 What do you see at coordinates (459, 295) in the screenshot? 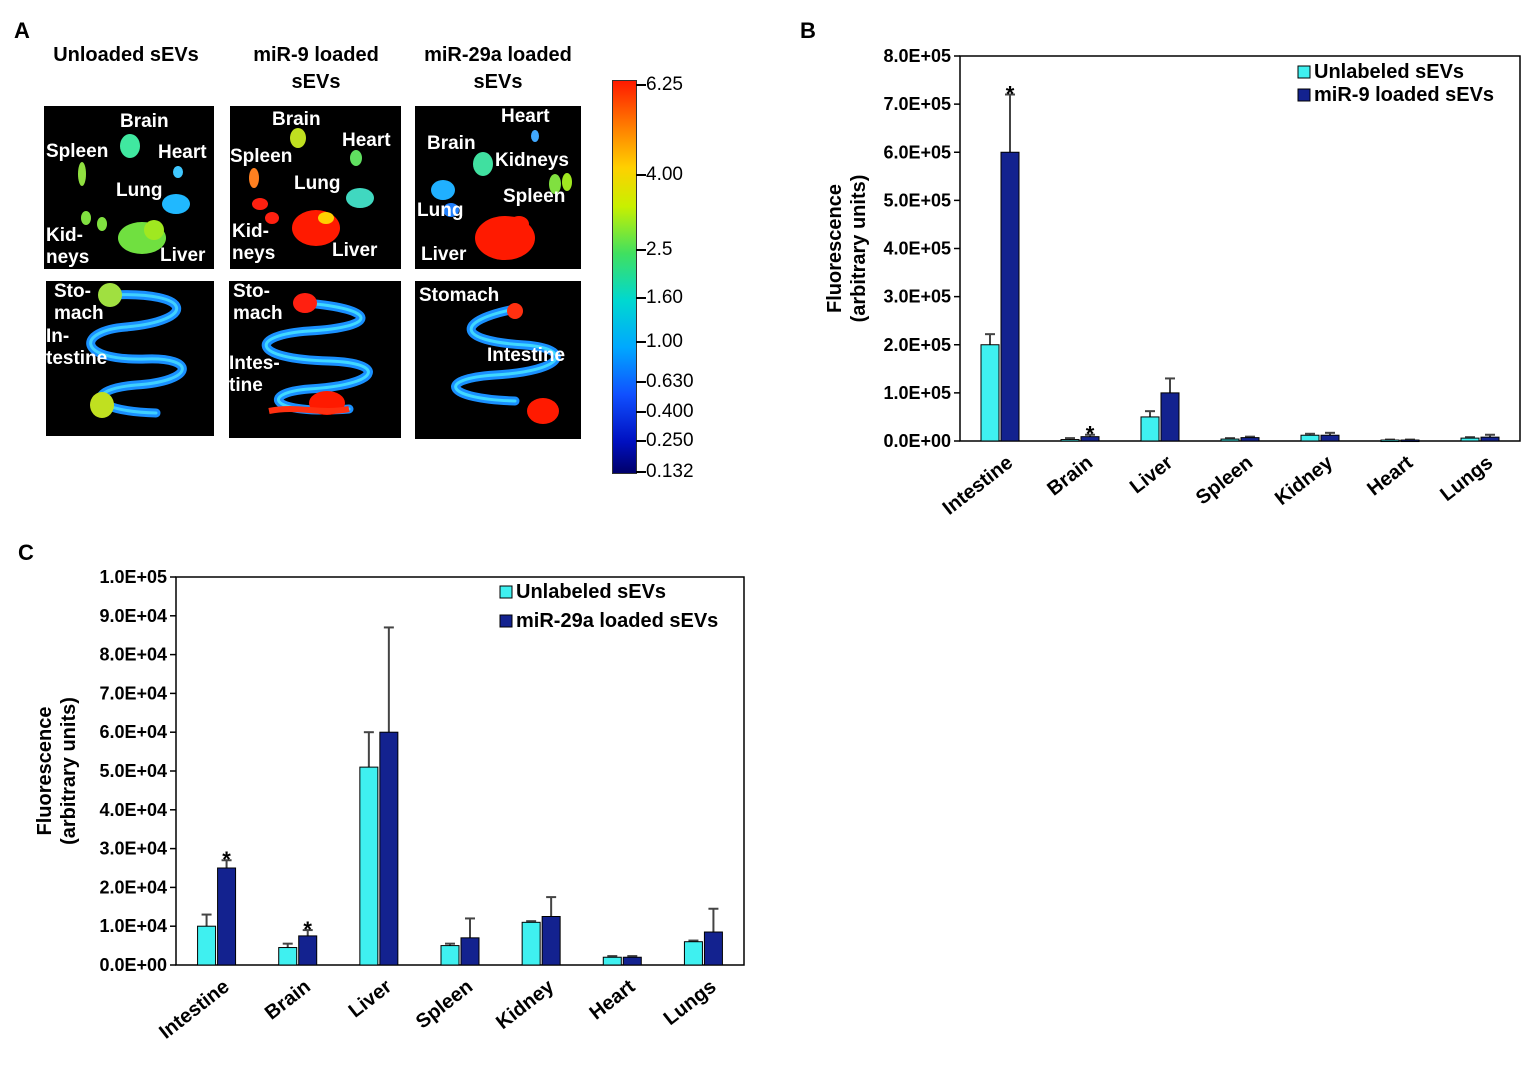
I see `organ-label: Stomach` at bounding box center [459, 295].